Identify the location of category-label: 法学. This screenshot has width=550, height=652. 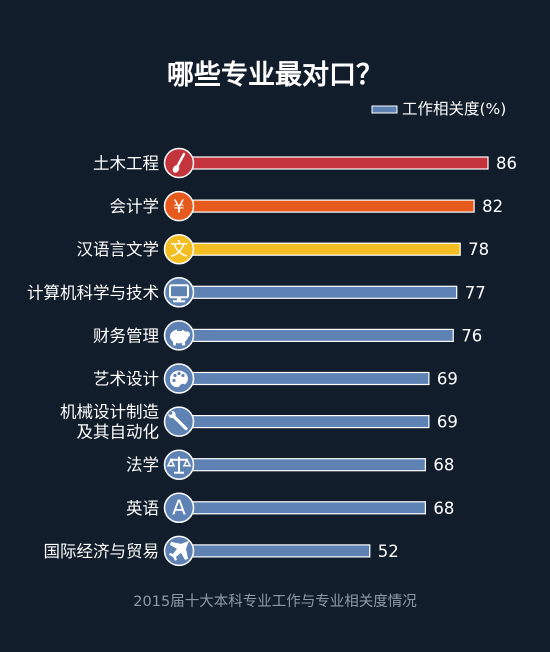
(142, 465).